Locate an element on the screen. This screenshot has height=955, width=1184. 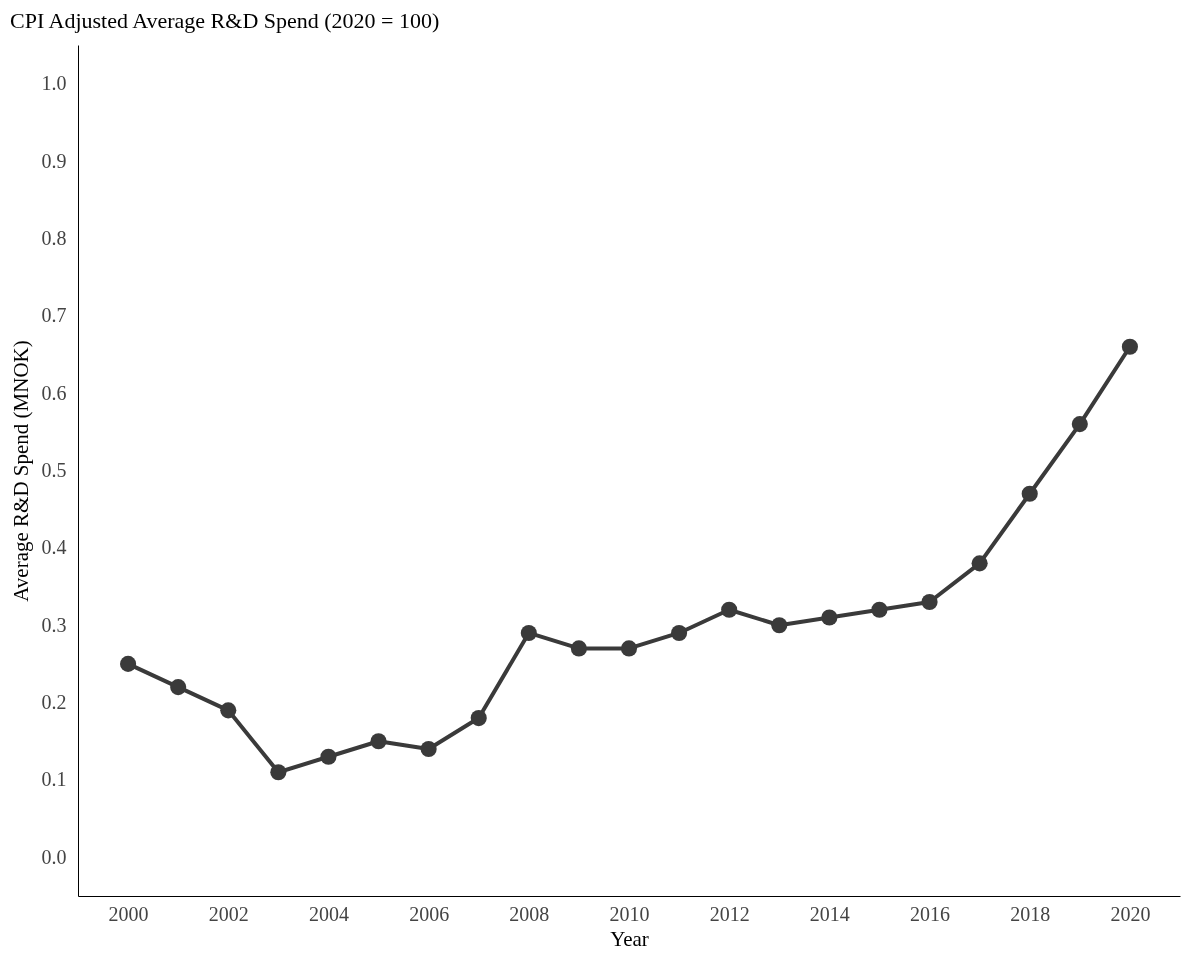
y-tick-label: 0.1 is located at coordinates (54, 779).